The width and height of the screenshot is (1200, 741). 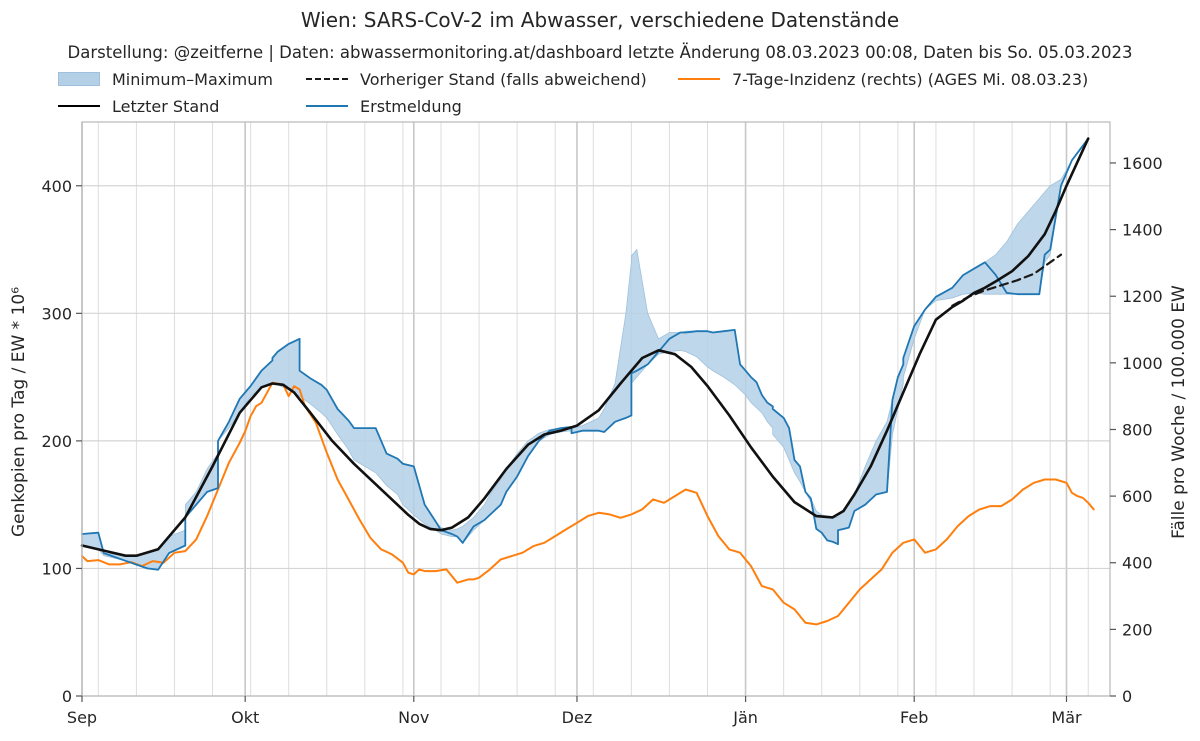 I want to click on legend-item-band: Minimum–Maximum, so click(x=165, y=79).